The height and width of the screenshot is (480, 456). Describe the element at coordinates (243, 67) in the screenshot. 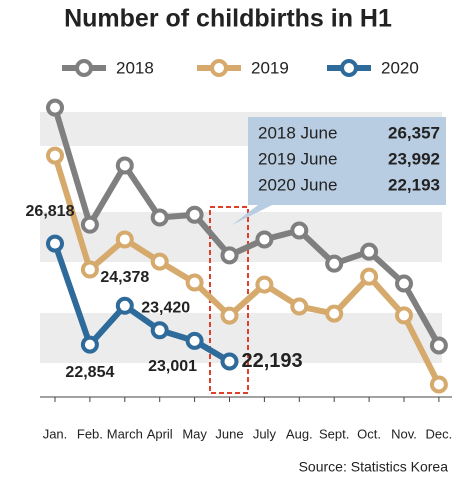

I see `legend-item: 2019` at that location.